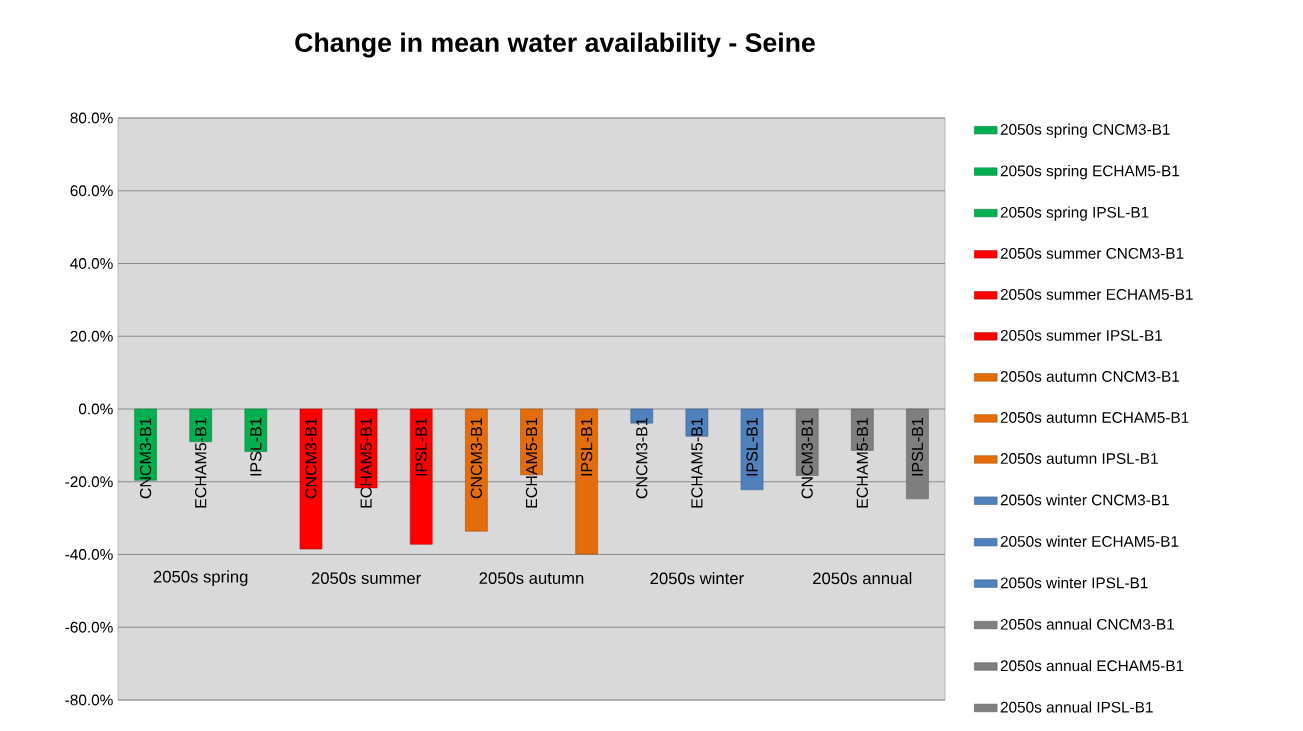  I want to click on y-tick-label: 20.0%, so click(91, 336).